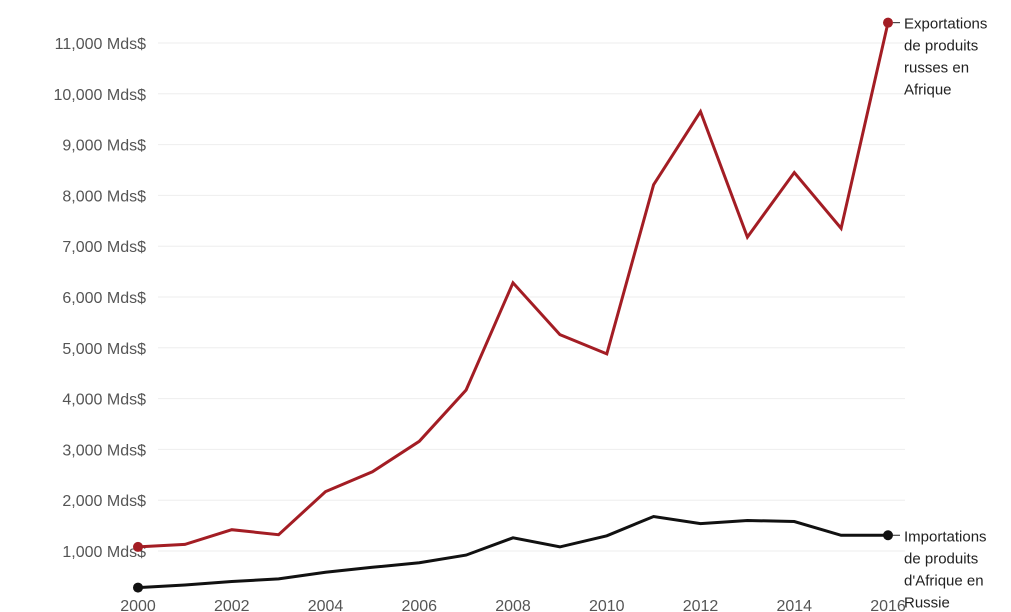  Describe the element at coordinates (701, 605) in the screenshot. I see `x-tick-label: 2012` at that location.